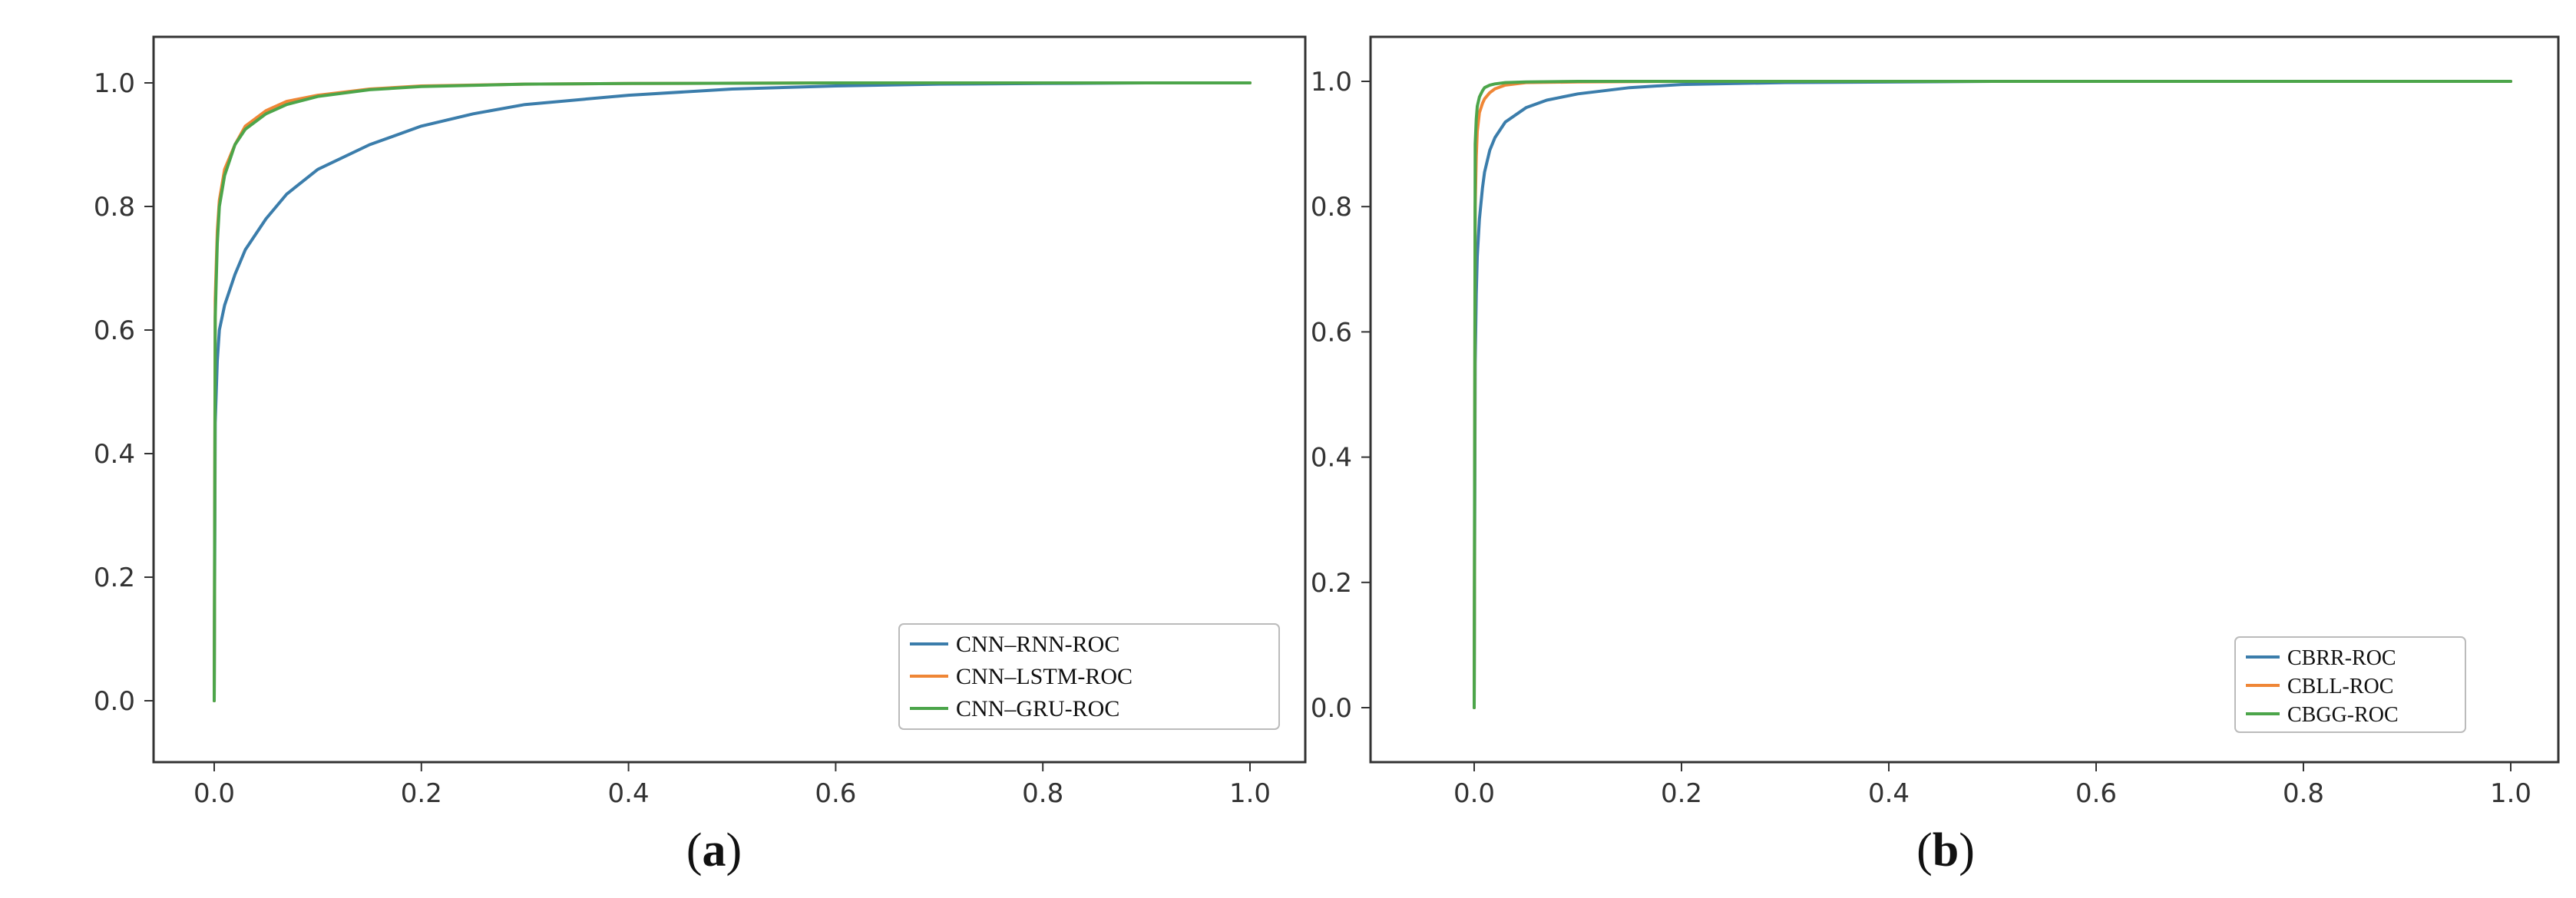 The width and height of the screenshot is (2576, 898). Describe the element at coordinates (1250, 794) in the screenshot. I see `x-tick-label-a-5: 1.0` at that location.